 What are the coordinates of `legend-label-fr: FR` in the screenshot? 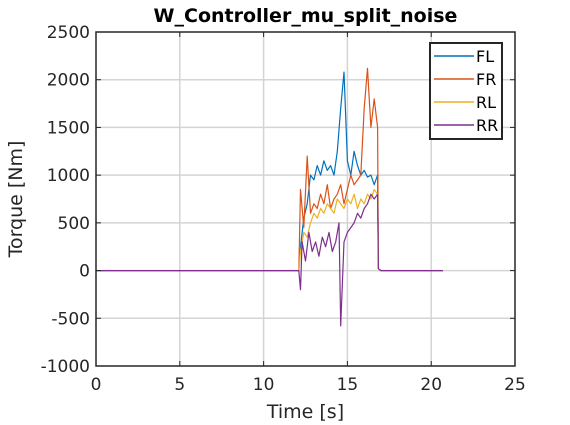 It's located at (486, 79).